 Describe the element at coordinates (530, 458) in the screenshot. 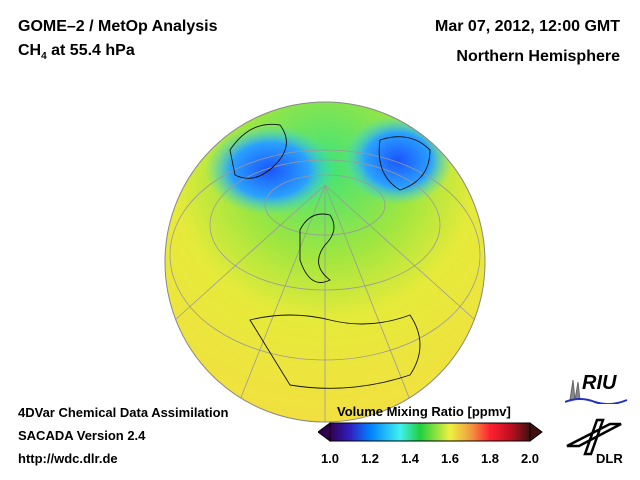

I see `colorbar-tick: 2.0` at that location.